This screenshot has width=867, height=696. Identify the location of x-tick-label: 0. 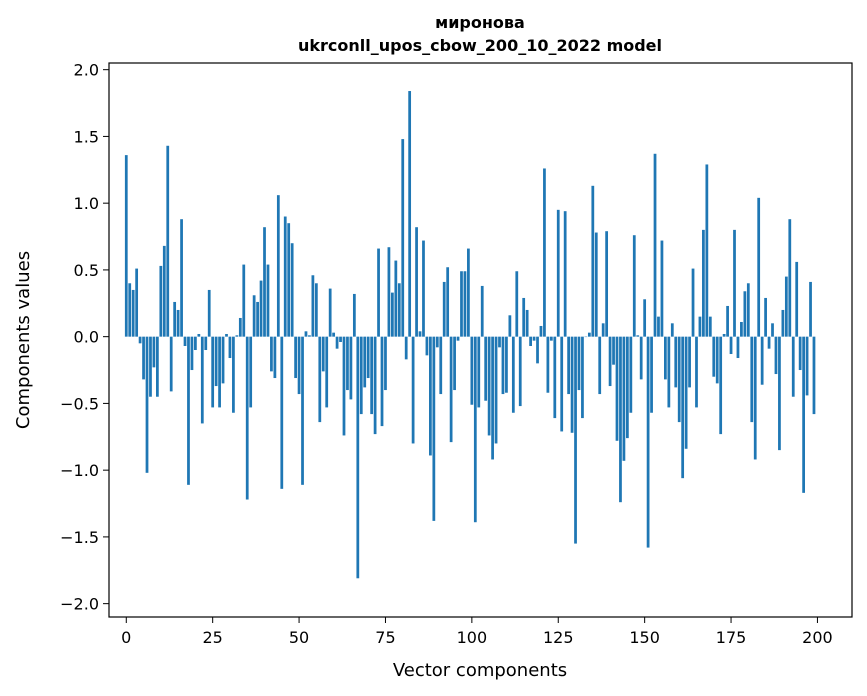
(126, 637).